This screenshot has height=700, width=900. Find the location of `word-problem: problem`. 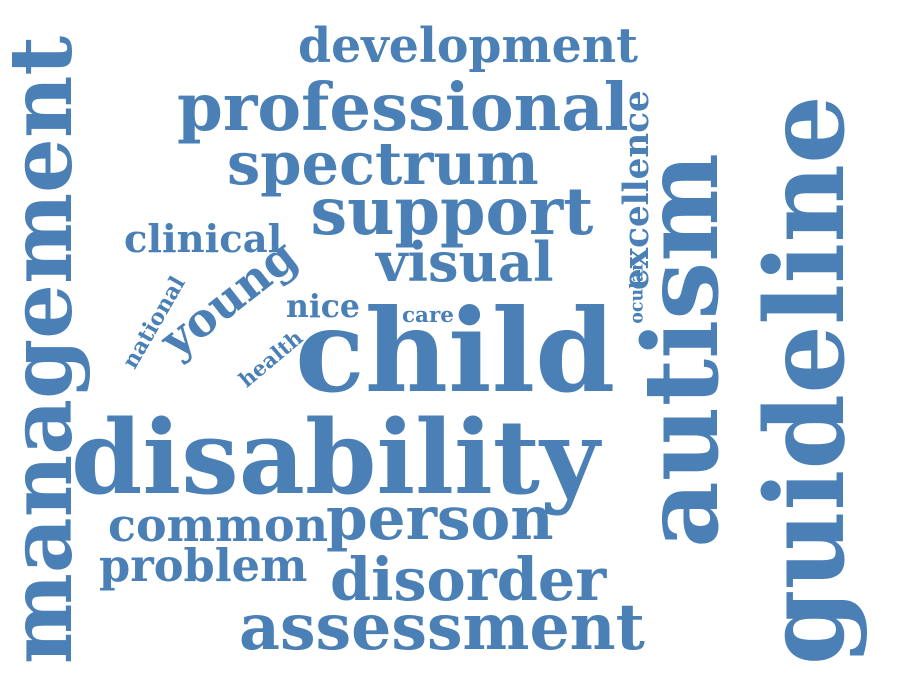

word-problem: problem is located at coordinates (203, 565).